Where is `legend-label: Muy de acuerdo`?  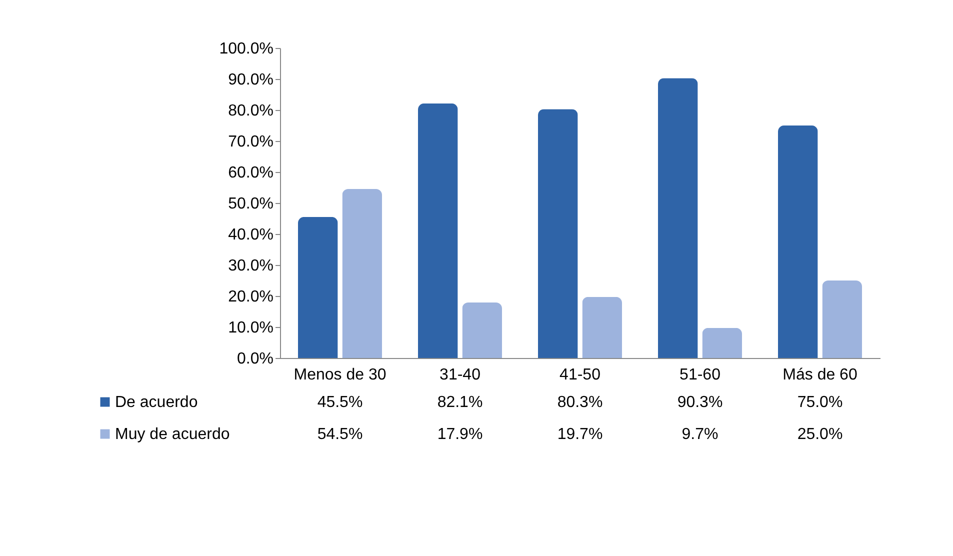
legend-label: Muy de acuerdo is located at coordinates (172, 434).